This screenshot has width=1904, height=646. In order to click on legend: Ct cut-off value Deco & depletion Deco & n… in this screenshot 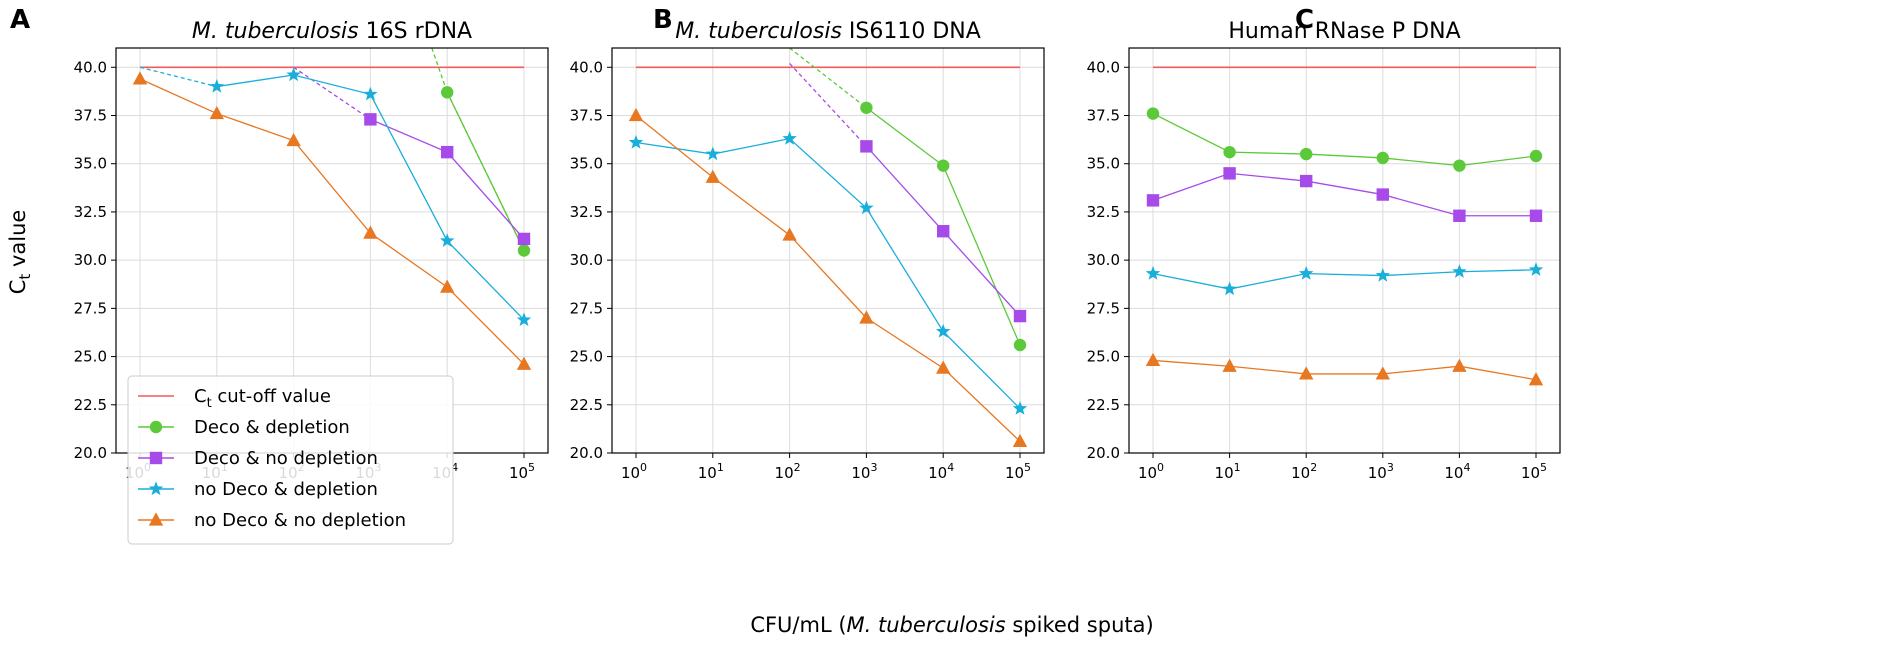, I will do `click(290, 460)`.